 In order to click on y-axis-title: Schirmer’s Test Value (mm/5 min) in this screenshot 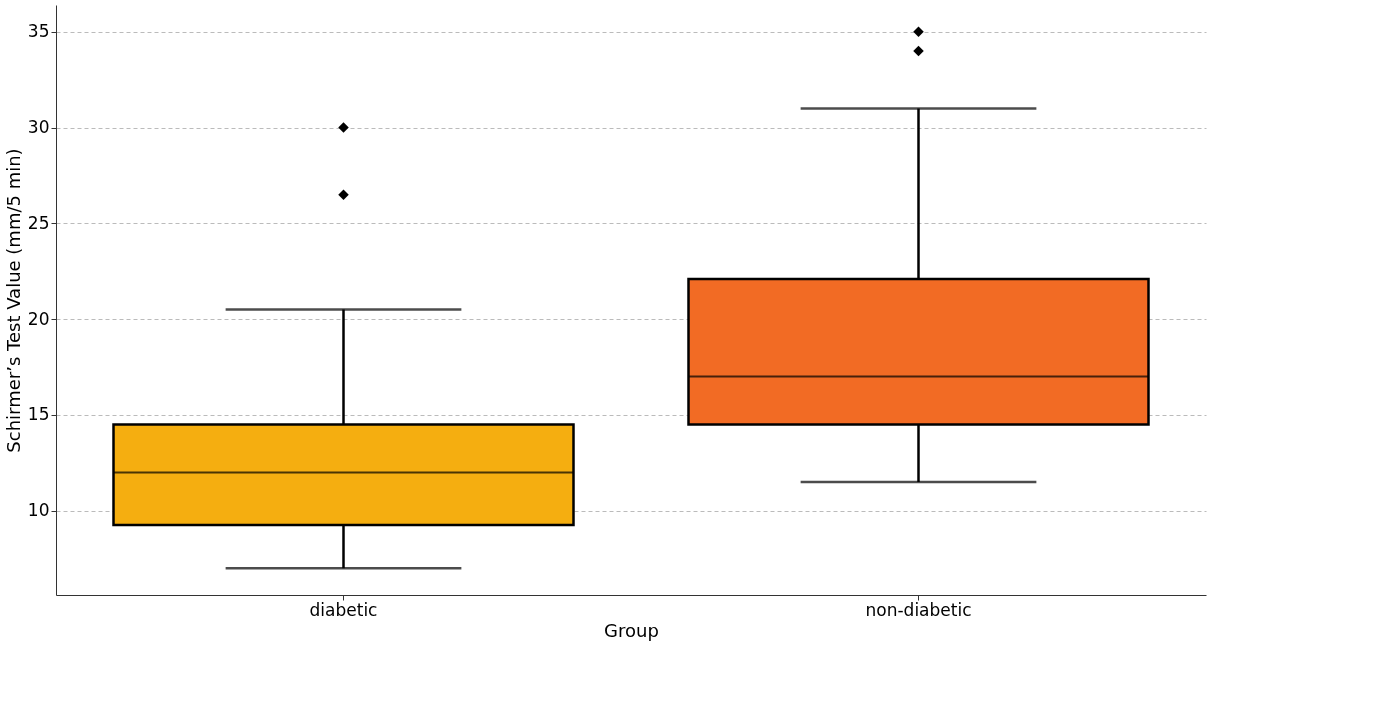, I will do `click(13, 300)`.